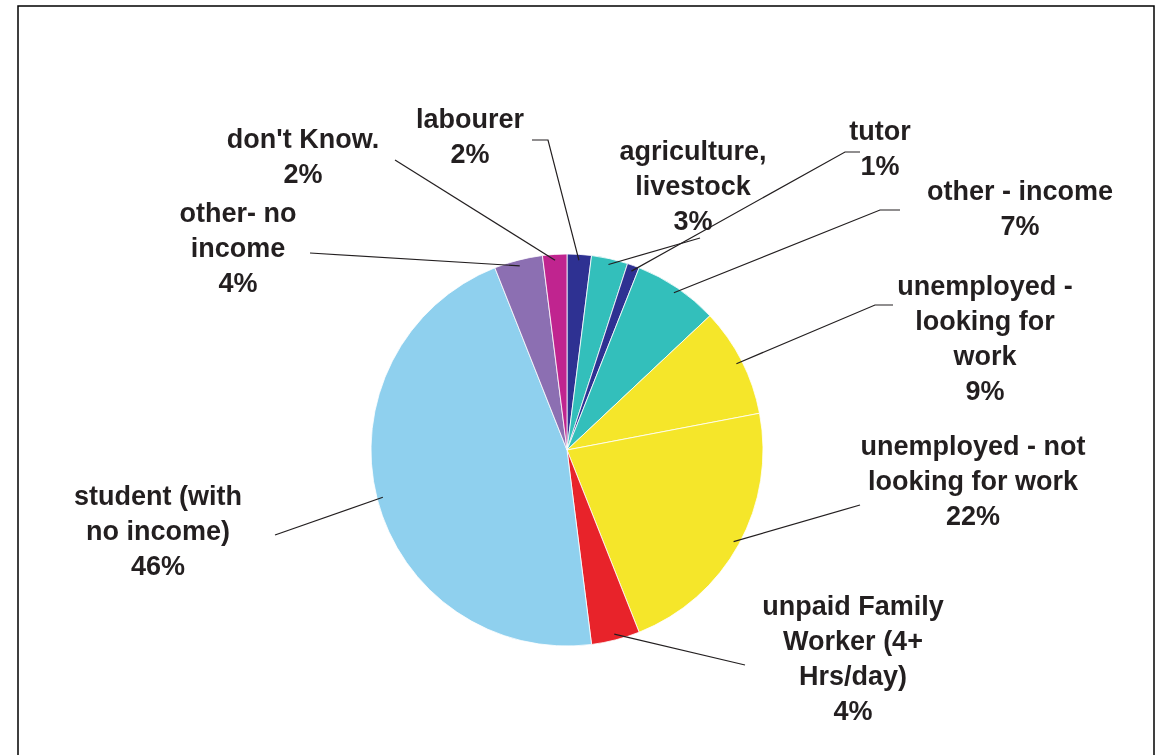 The width and height of the screenshot is (1158, 755). I want to click on slice-label: other- no income, so click(238, 230).